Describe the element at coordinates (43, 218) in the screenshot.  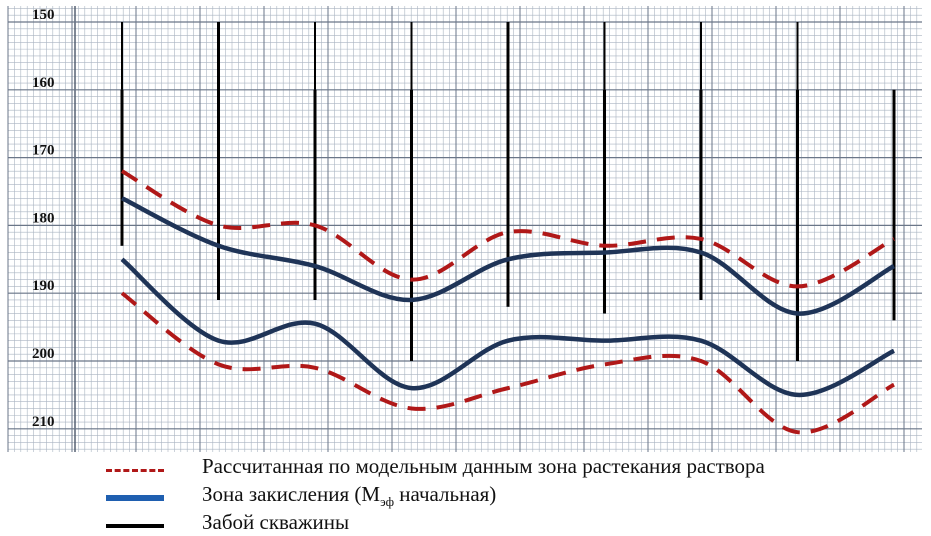
I see `y-tick-label: 180` at that location.